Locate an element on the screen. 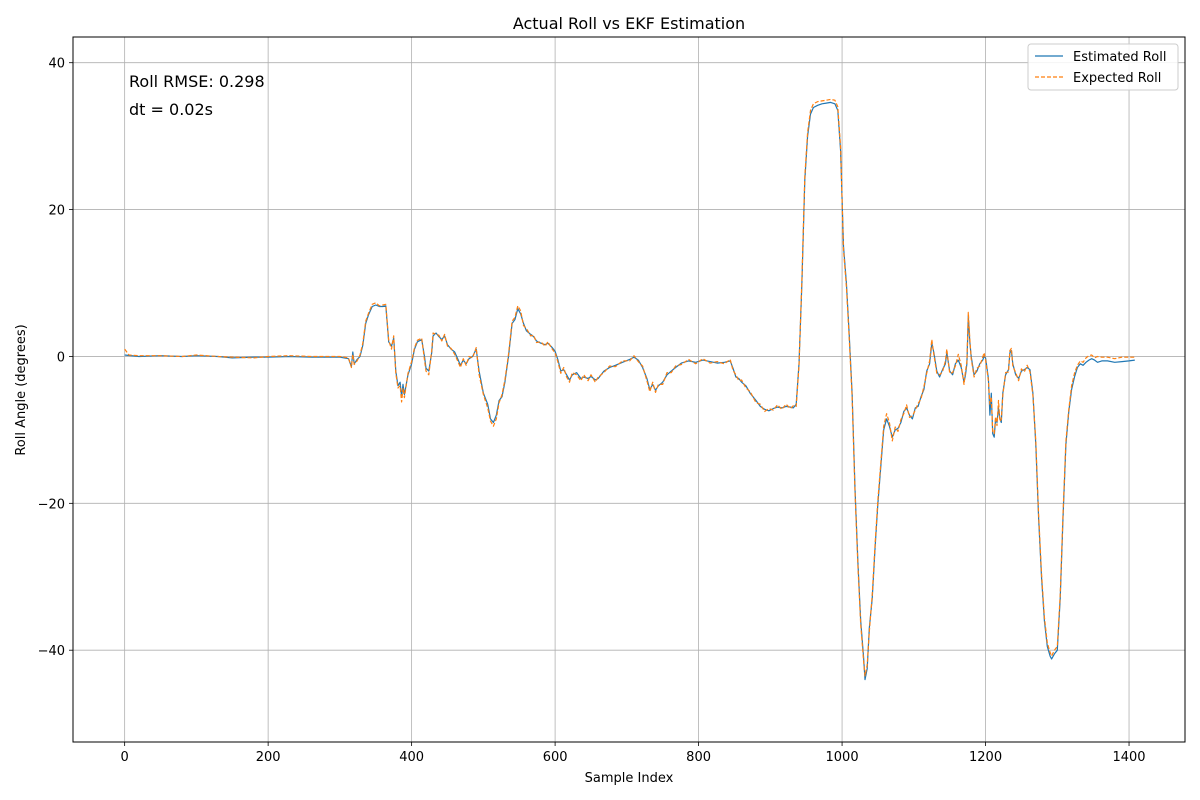 The width and height of the screenshot is (1200, 800). x-tick-label: 1400 is located at coordinates (1128, 757).